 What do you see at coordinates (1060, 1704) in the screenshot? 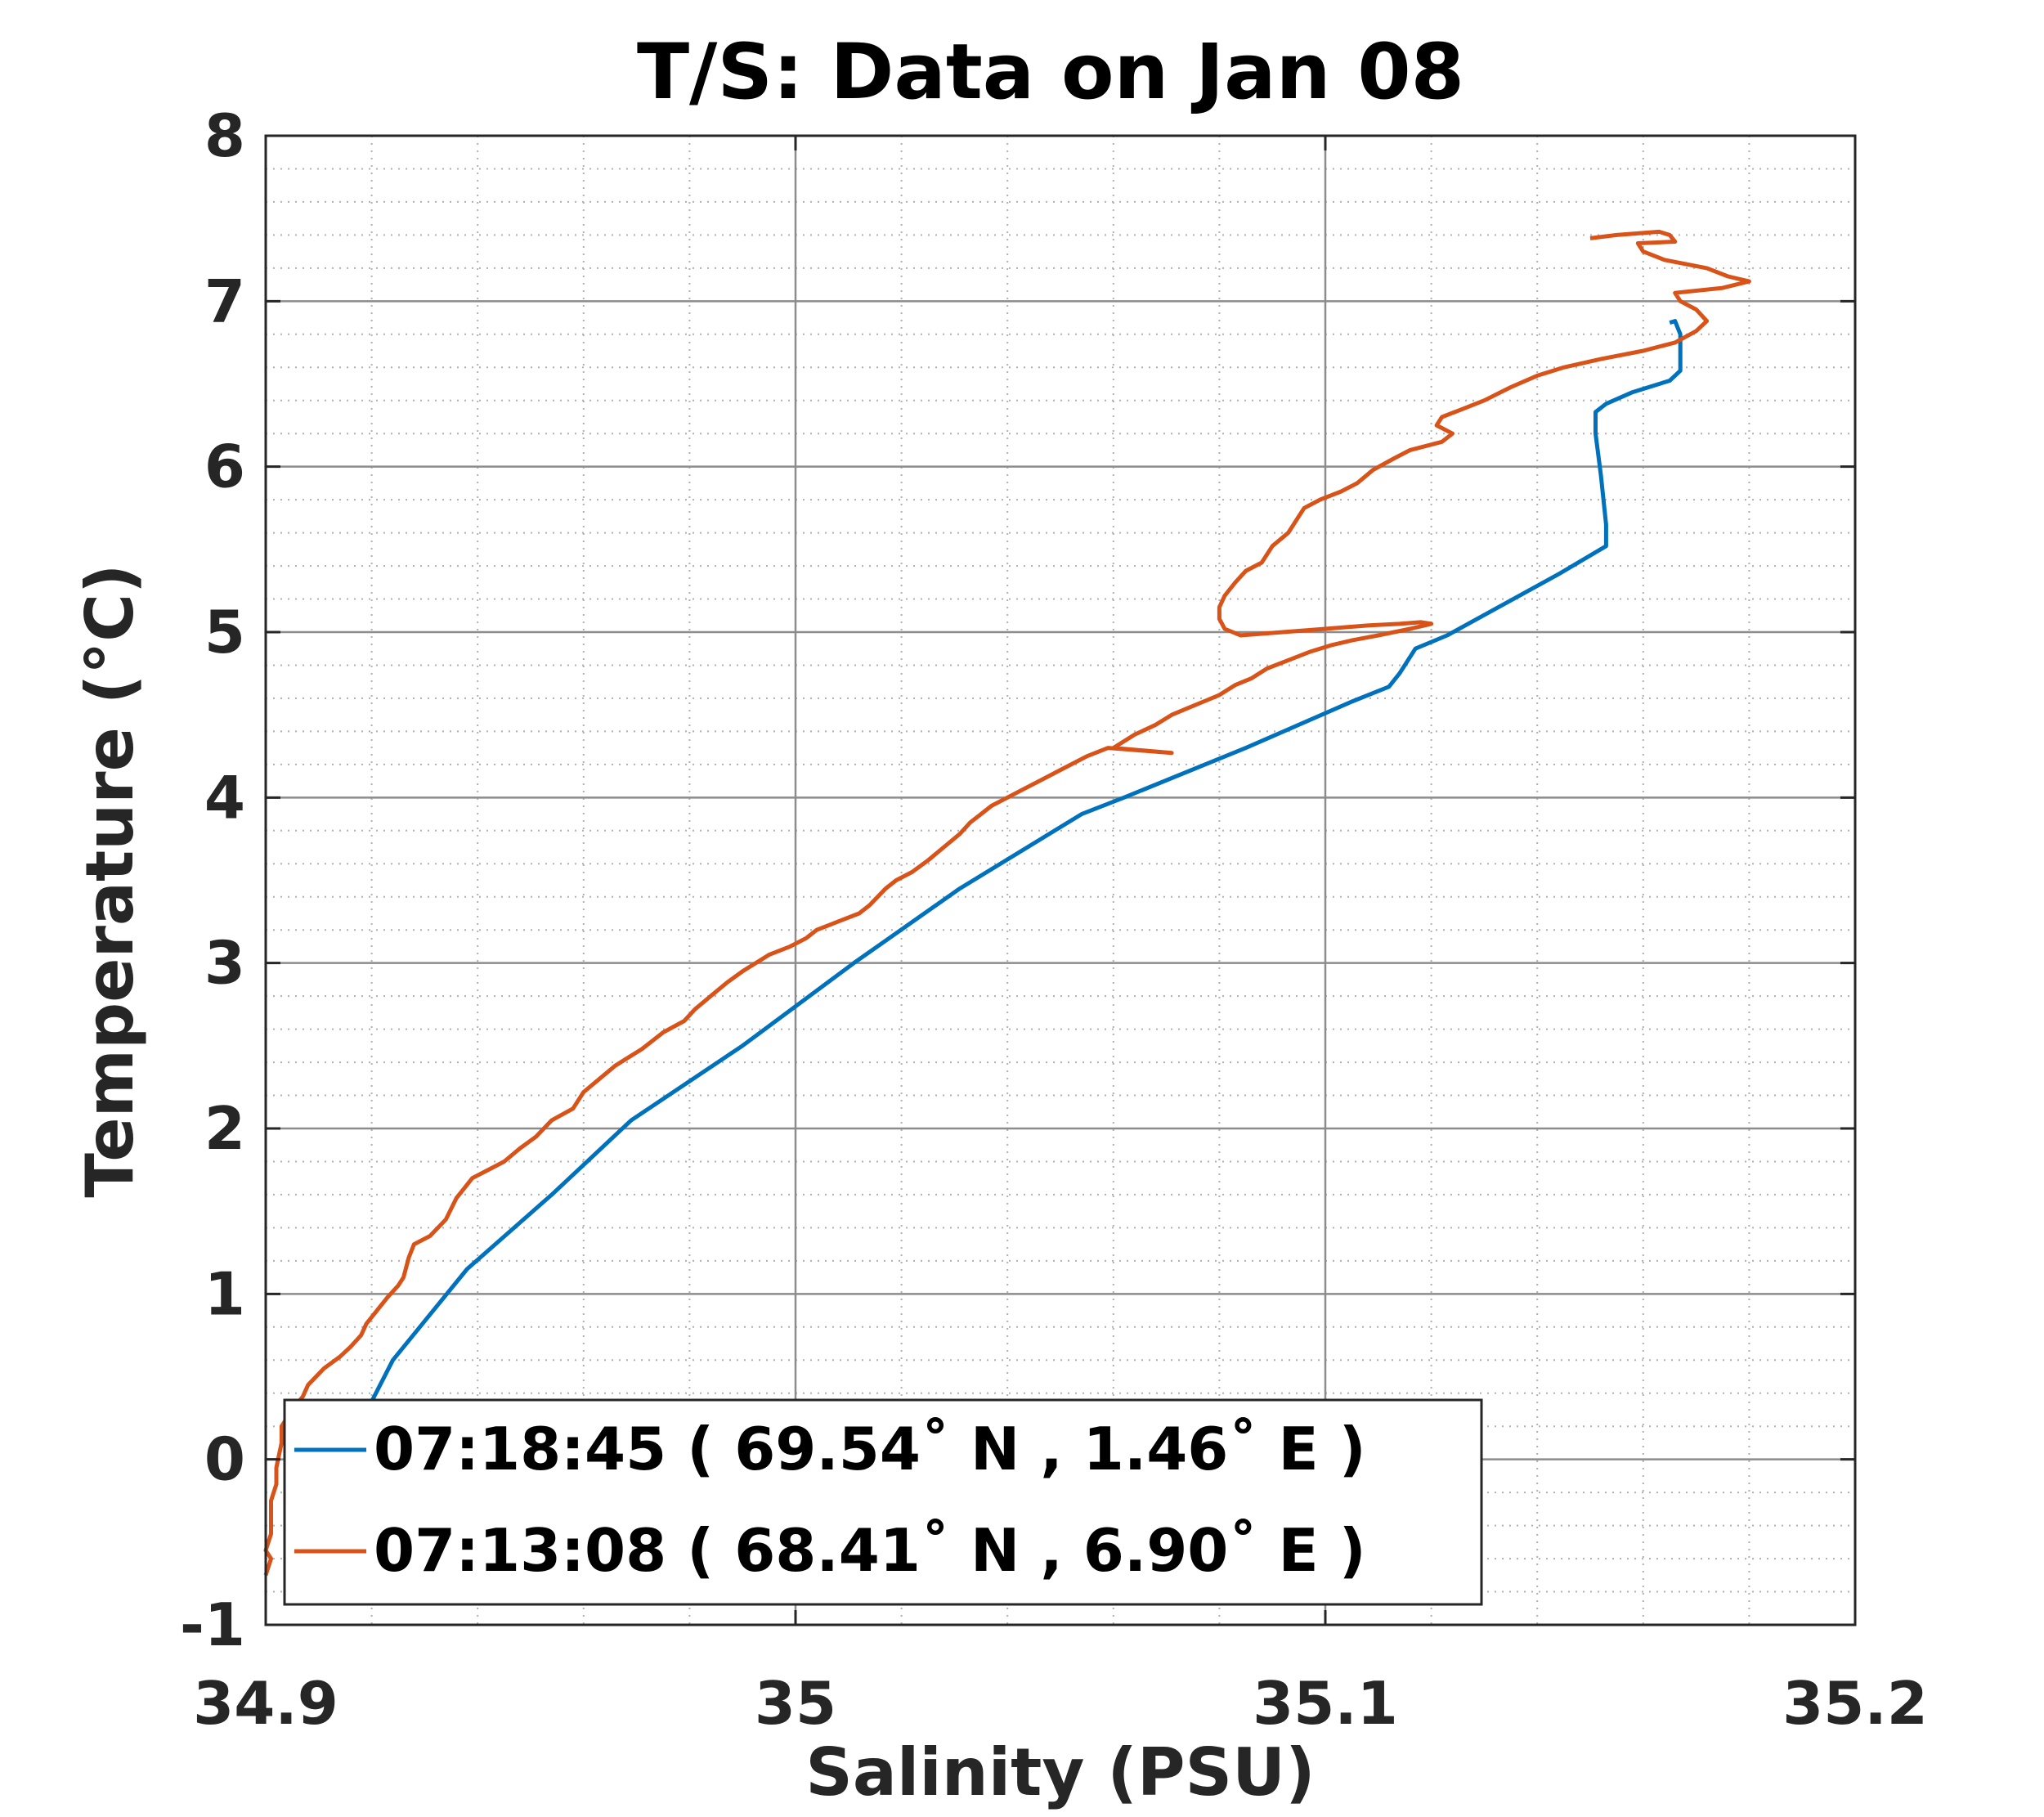
I see `x-tick-labels: 34.9 35 35.1 35.2` at bounding box center [1060, 1704].